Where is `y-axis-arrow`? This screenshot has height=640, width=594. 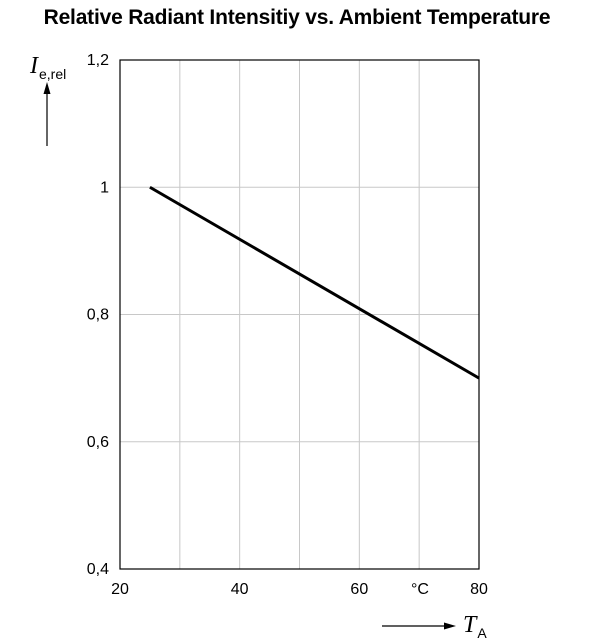 y-axis-arrow is located at coordinates (47, 114).